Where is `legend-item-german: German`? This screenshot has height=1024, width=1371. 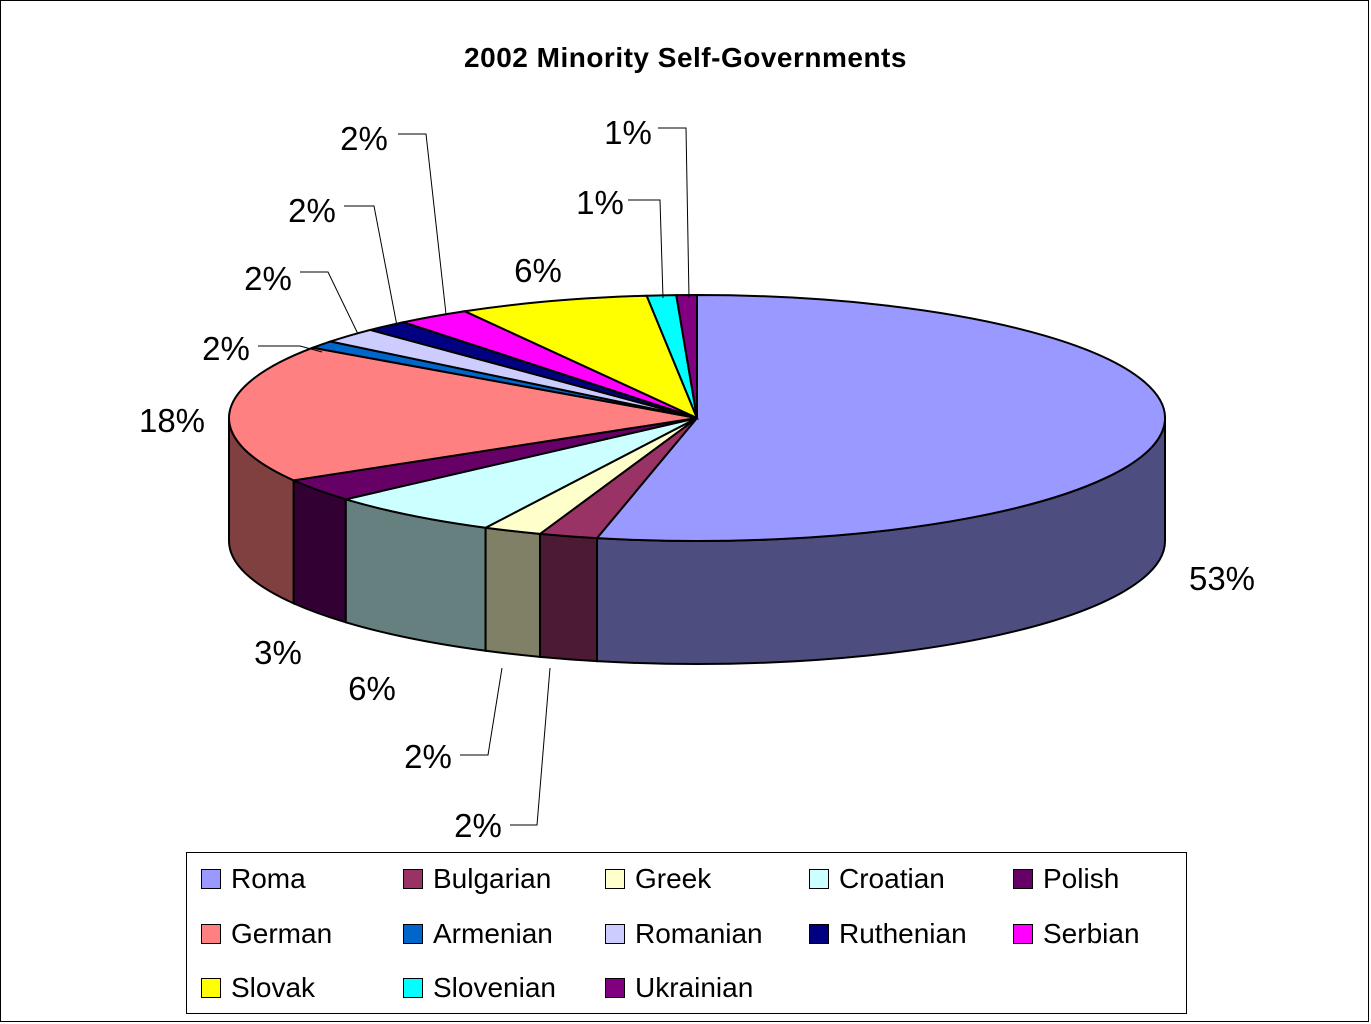 legend-item-german: German is located at coordinates (266, 934).